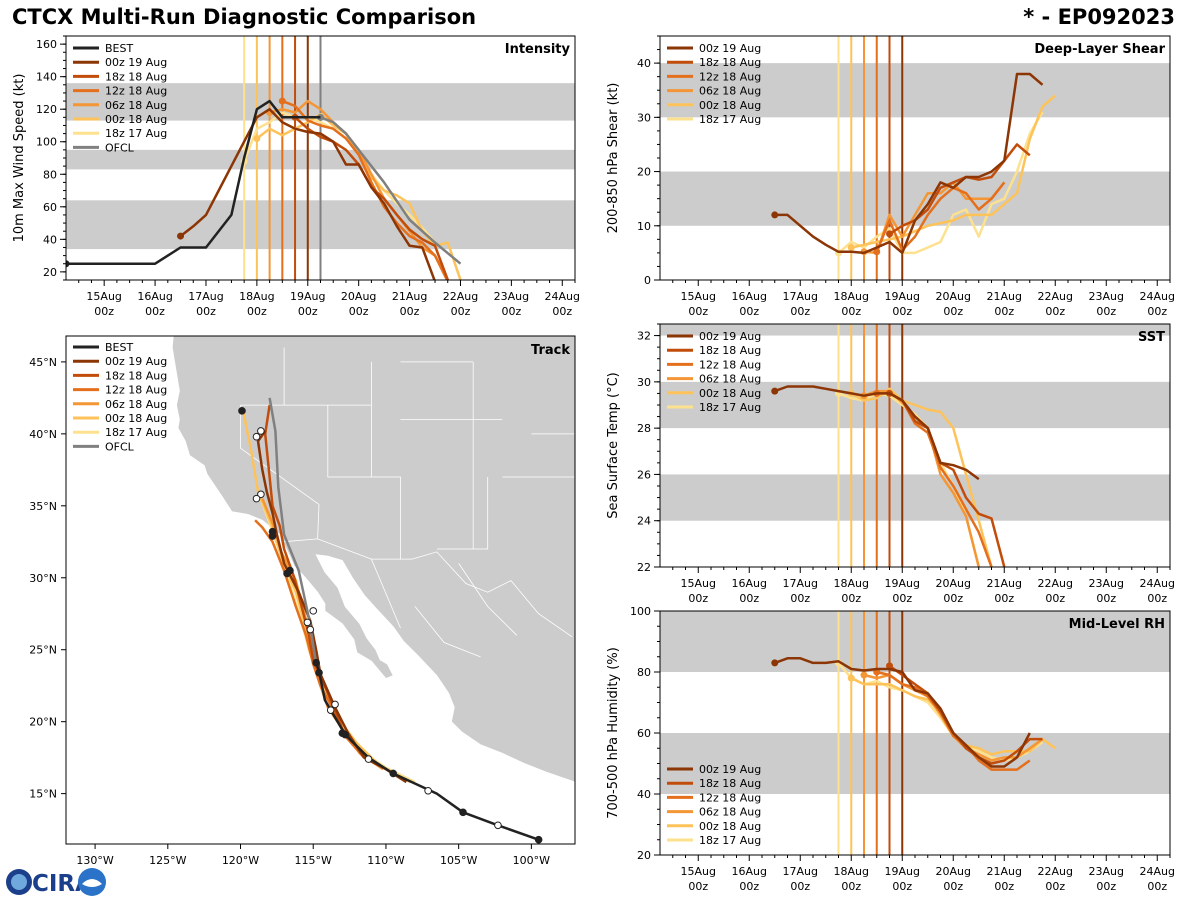  Describe the element at coordinates (256, 296) in the screenshot. I see `x-tick-label: 18Aug` at that location.